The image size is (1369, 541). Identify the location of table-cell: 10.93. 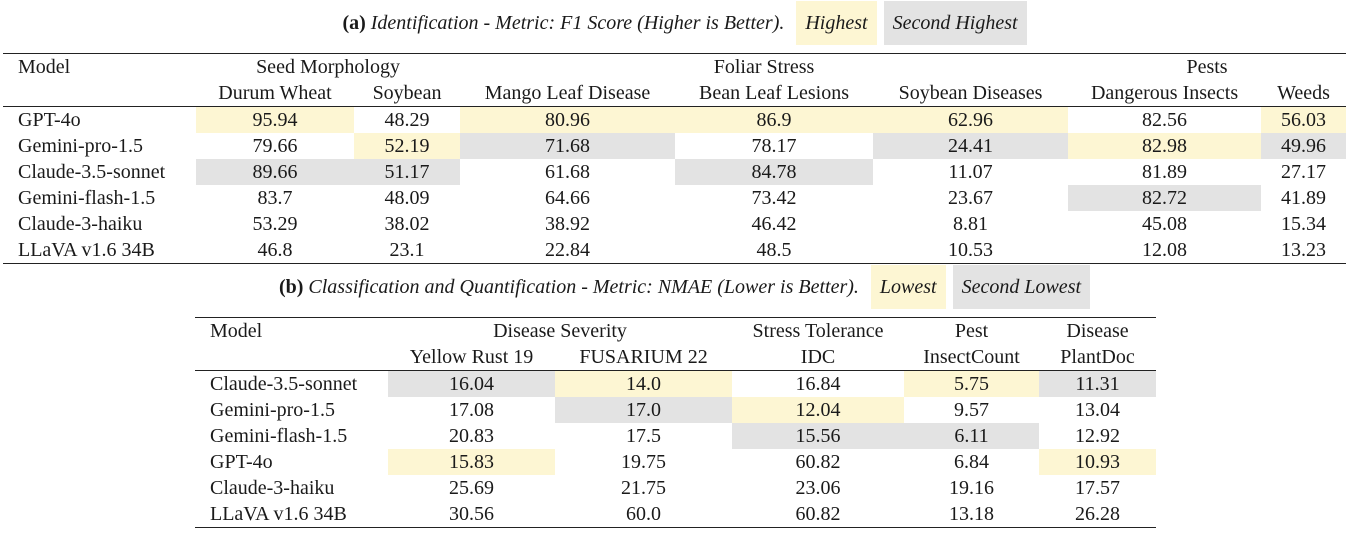
(1098, 462).